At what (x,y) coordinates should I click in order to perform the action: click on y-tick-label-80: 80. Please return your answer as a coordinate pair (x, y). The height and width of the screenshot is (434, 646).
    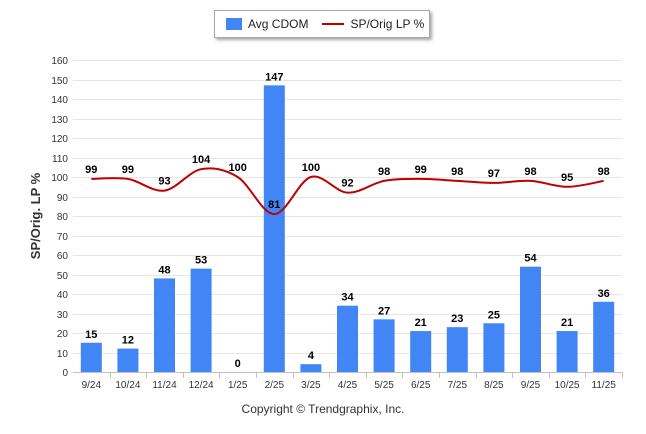
    Looking at the image, I should click on (63, 217).